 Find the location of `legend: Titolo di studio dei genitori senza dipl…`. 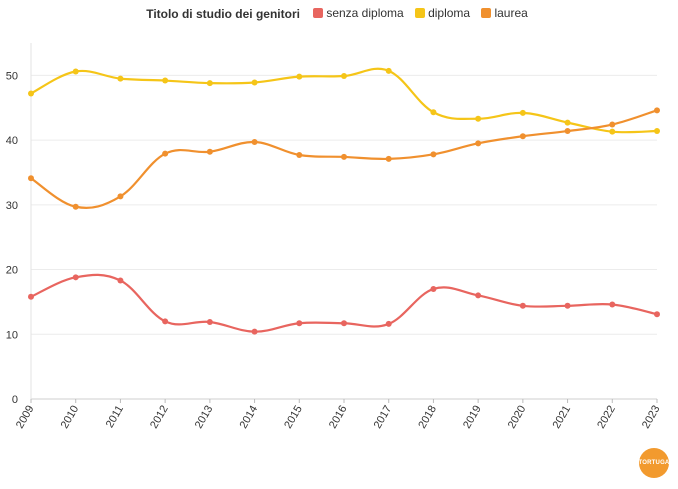

legend: Titolo di studio dei genitori senza dipl… is located at coordinates (339, 13).